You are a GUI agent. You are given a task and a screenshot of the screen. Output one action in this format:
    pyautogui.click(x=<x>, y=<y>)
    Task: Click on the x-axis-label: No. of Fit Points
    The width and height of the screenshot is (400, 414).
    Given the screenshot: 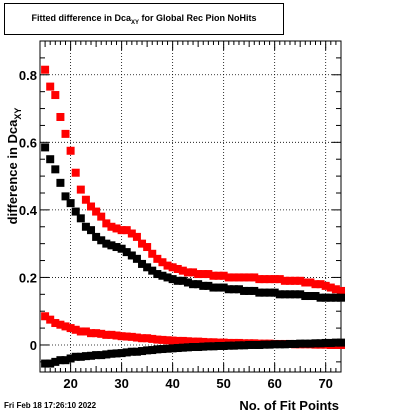 What is the action you would take?
    pyautogui.click(x=289, y=405)
    